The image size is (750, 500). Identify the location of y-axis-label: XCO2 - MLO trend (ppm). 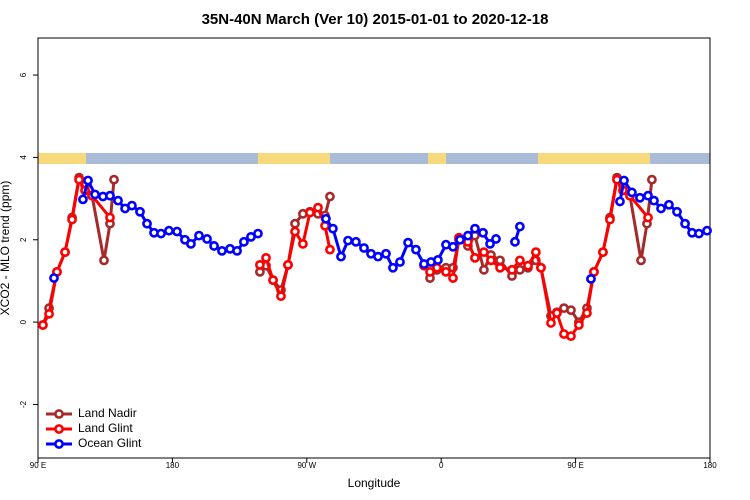
(6, 248).